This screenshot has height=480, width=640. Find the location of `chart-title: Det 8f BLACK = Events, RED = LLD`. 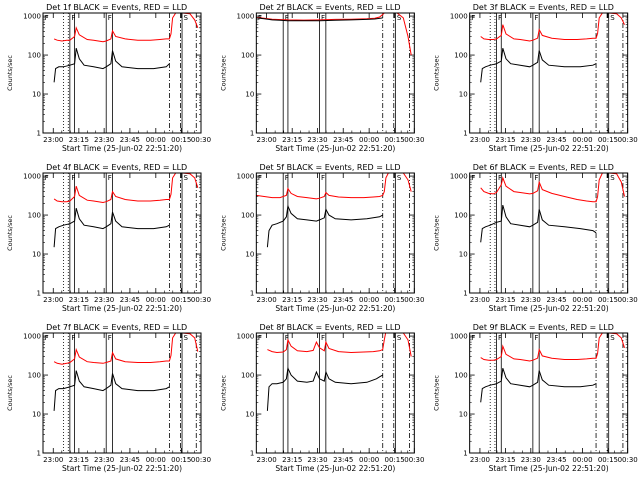

chart-title: Det 8f BLACK = Events, RED = LLD is located at coordinates (329, 327).